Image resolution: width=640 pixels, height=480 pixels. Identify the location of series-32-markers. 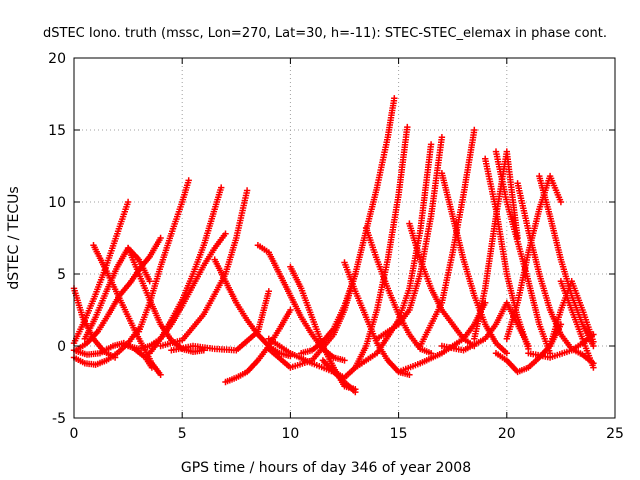
(523, 252).